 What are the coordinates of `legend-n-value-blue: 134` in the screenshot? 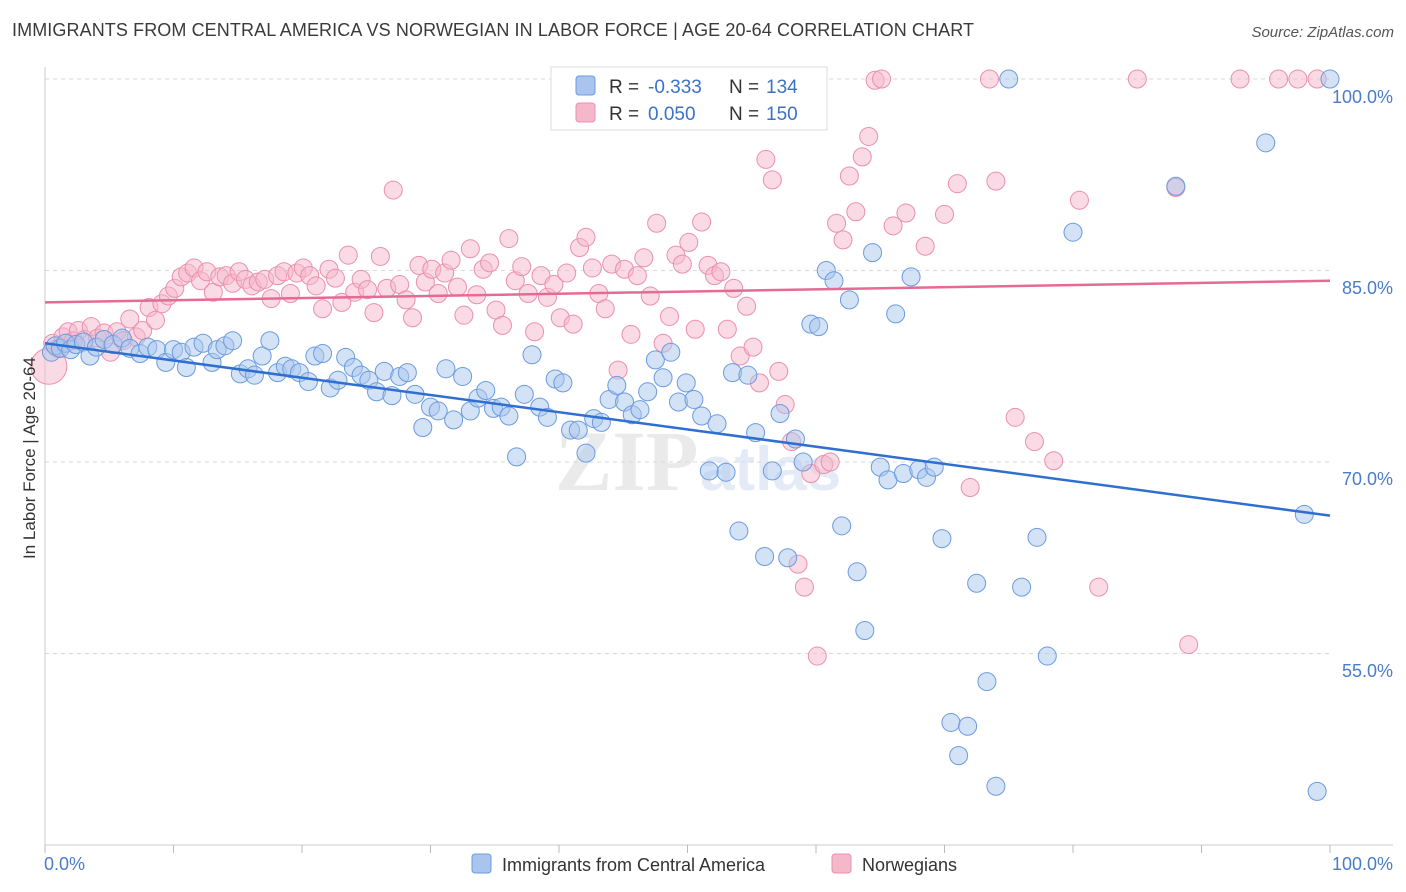 It's located at (782, 87).